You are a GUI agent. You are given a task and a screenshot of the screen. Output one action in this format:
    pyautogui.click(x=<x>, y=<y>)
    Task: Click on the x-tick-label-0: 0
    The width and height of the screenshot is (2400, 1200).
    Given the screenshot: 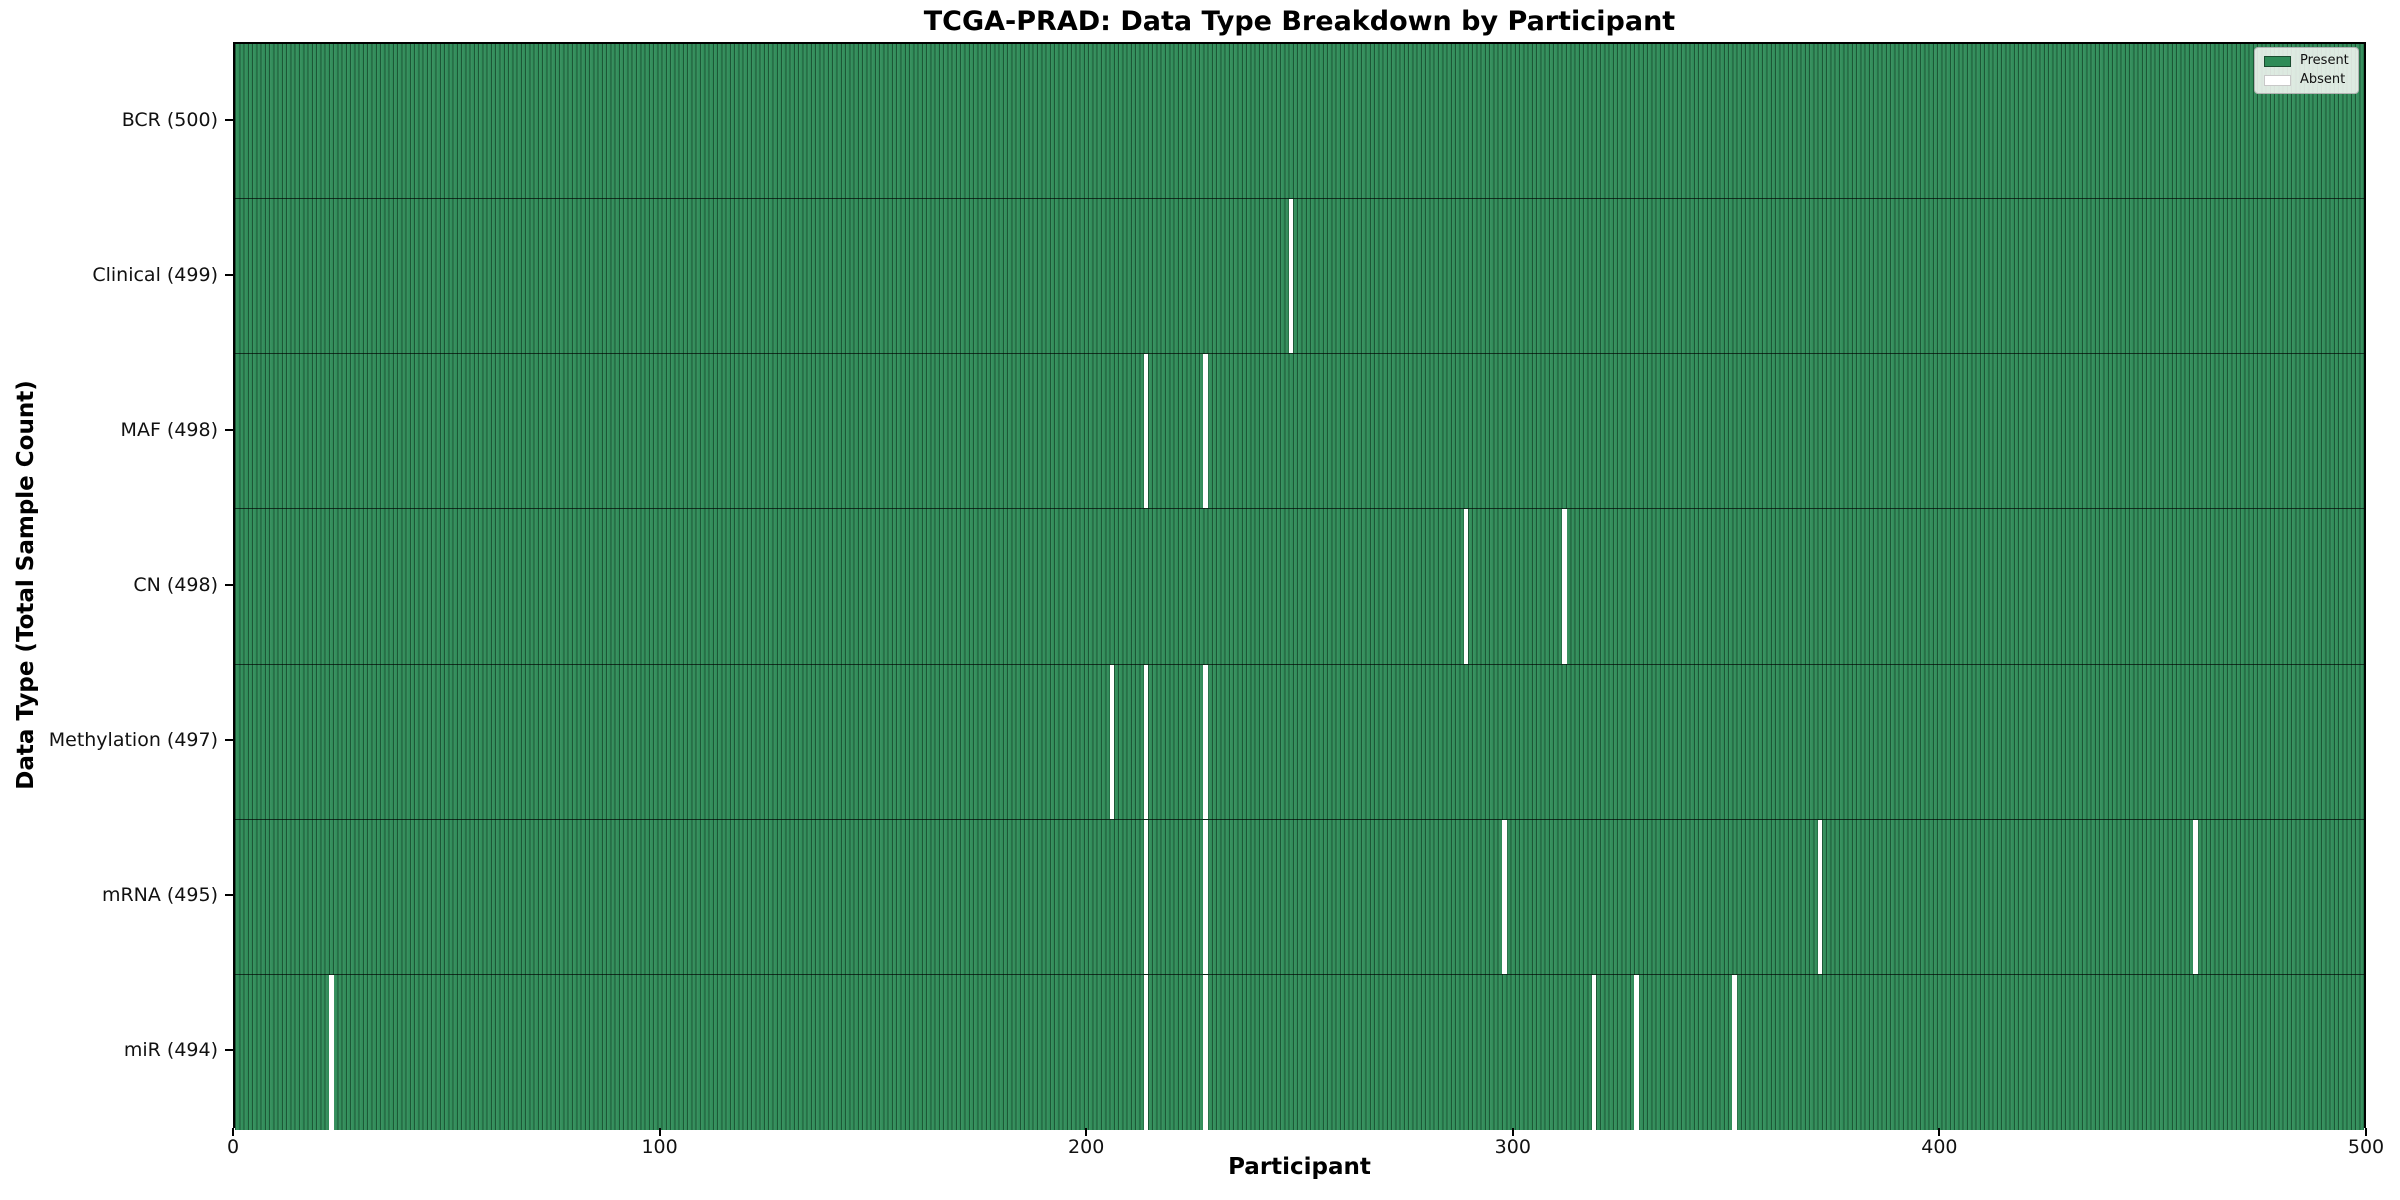 What is the action you would take?
    pyautogui.click(x=233, y=1147)
    